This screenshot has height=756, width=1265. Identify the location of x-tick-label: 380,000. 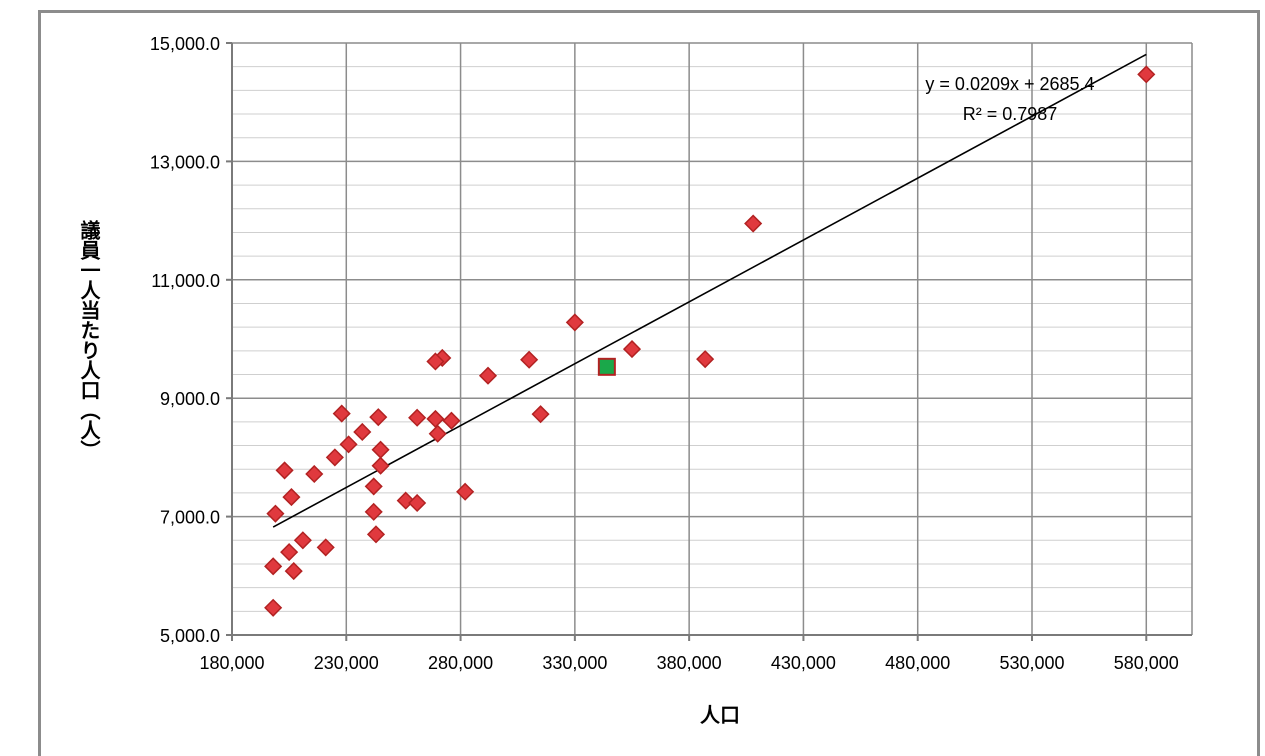
(689, 663).